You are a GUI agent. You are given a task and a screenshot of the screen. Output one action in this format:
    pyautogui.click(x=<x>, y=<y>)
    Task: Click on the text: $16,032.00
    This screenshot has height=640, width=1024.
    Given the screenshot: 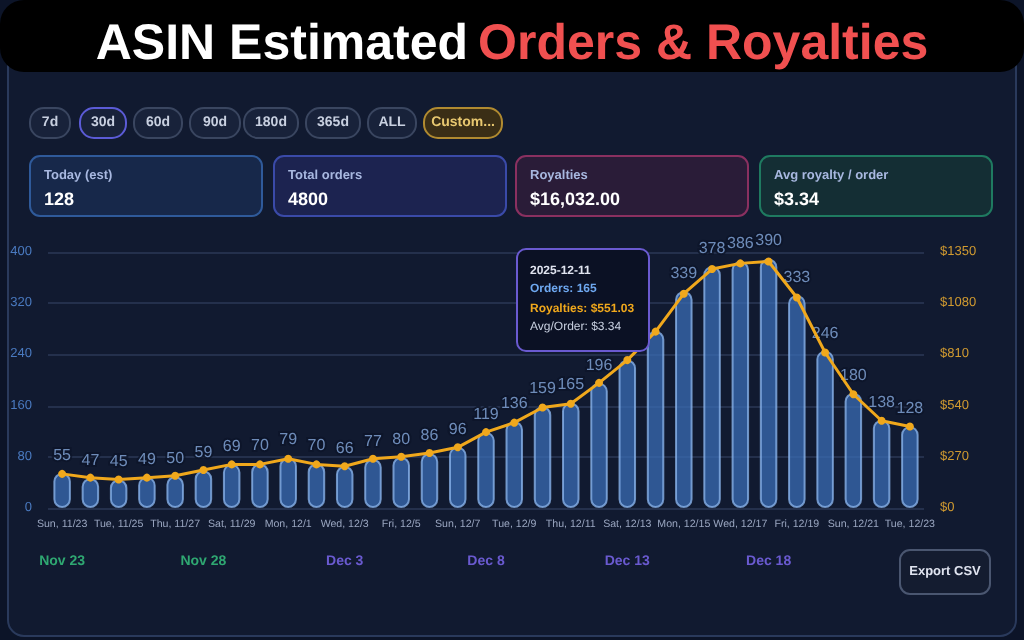 What is the action you would take?
    pyautogui.click(x=575, y=199)
    